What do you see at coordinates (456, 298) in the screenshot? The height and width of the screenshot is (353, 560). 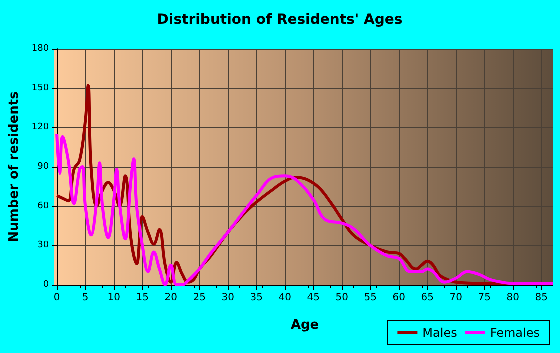 I see `x-tick-label: 70` at bounding box center [456, 298].